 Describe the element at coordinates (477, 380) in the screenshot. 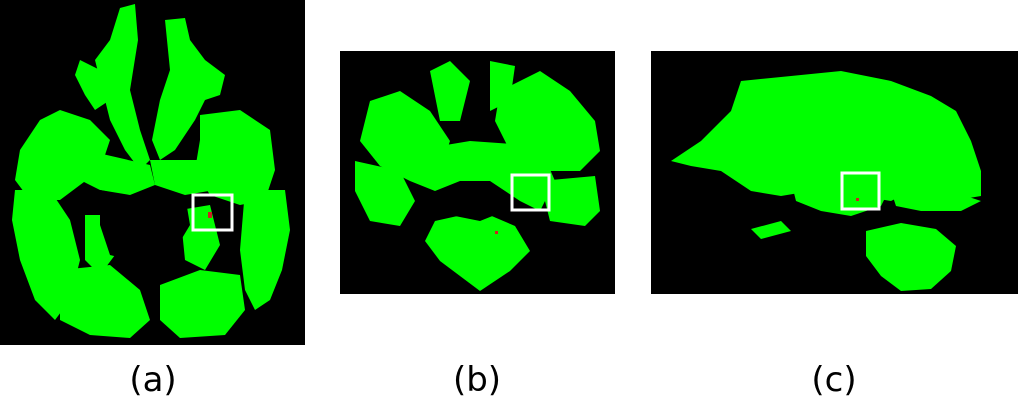

I see `caption-b: (b)` at that location.